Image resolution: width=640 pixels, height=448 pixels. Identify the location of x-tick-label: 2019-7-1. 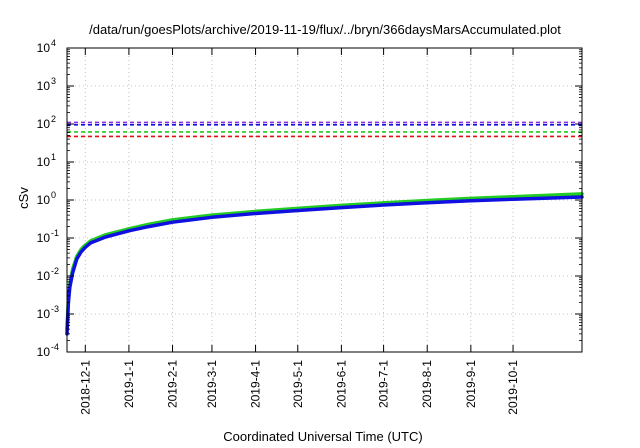
(384, 384).